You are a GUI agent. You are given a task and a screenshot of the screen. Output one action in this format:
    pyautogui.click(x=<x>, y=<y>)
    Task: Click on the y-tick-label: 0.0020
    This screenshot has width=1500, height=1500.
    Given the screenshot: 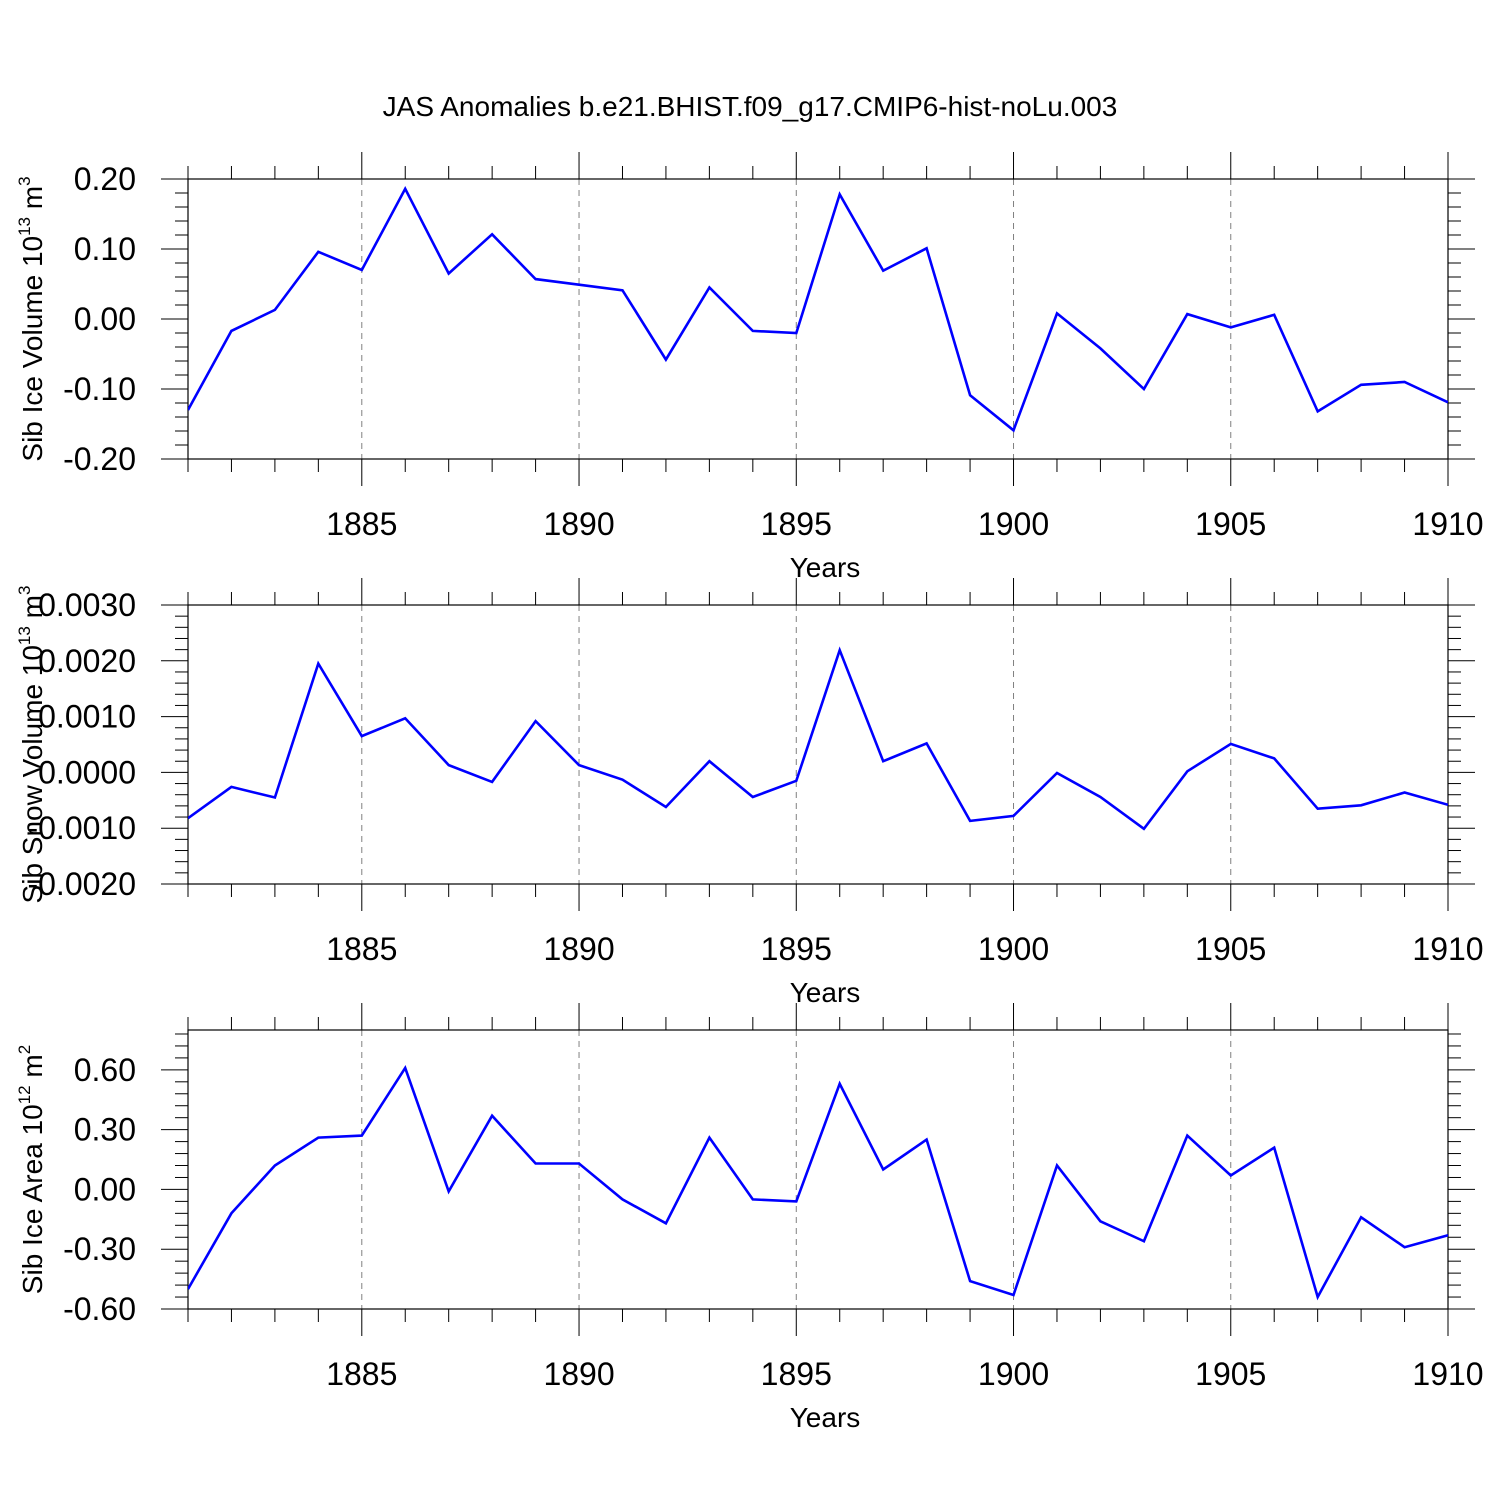 What is the action you would take?
    pyautogui.click(x=87, y=661)
    